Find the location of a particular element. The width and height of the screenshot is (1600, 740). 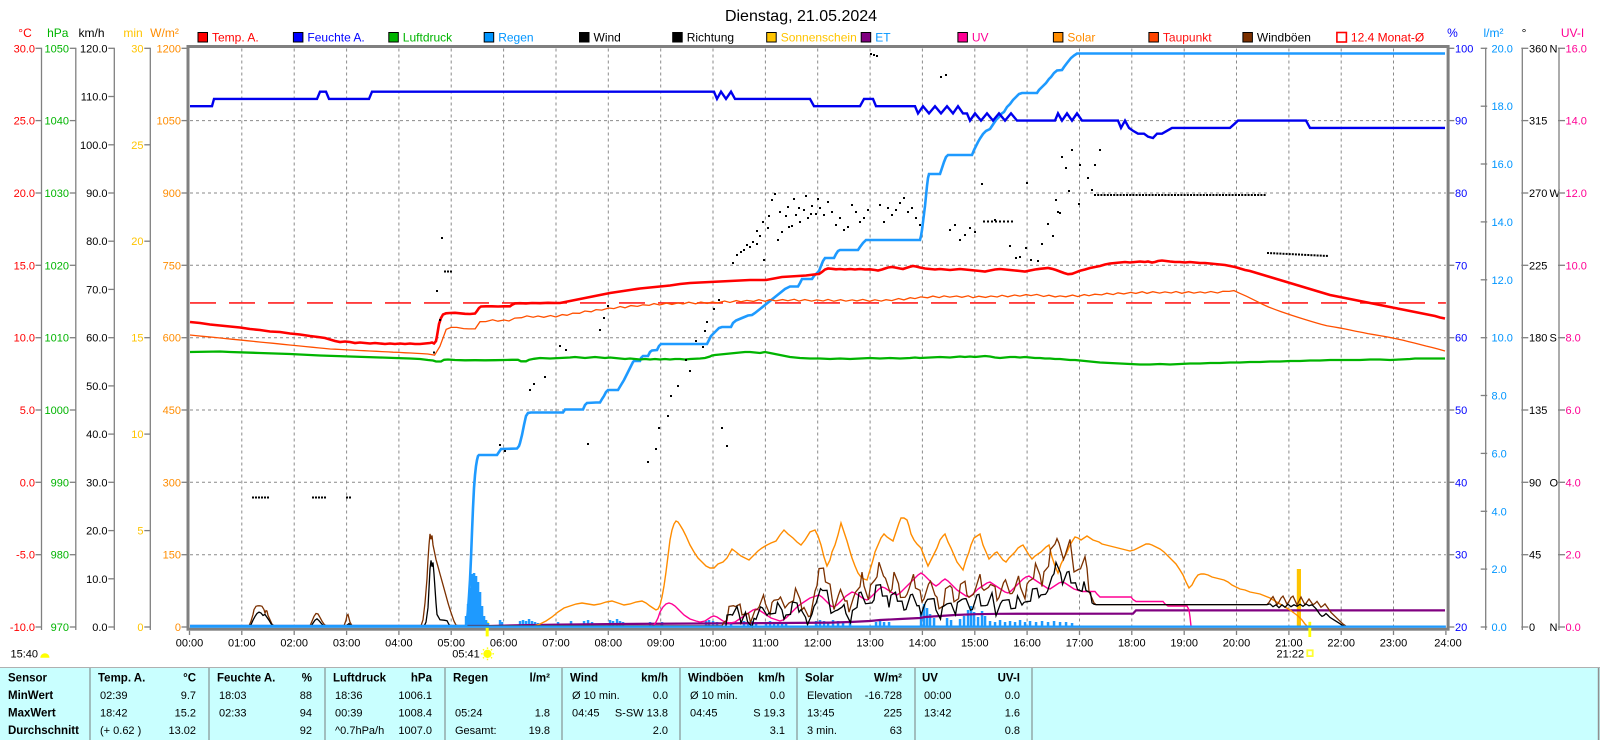

svg-text: 1006.1 is located at coordinates (415, 696).